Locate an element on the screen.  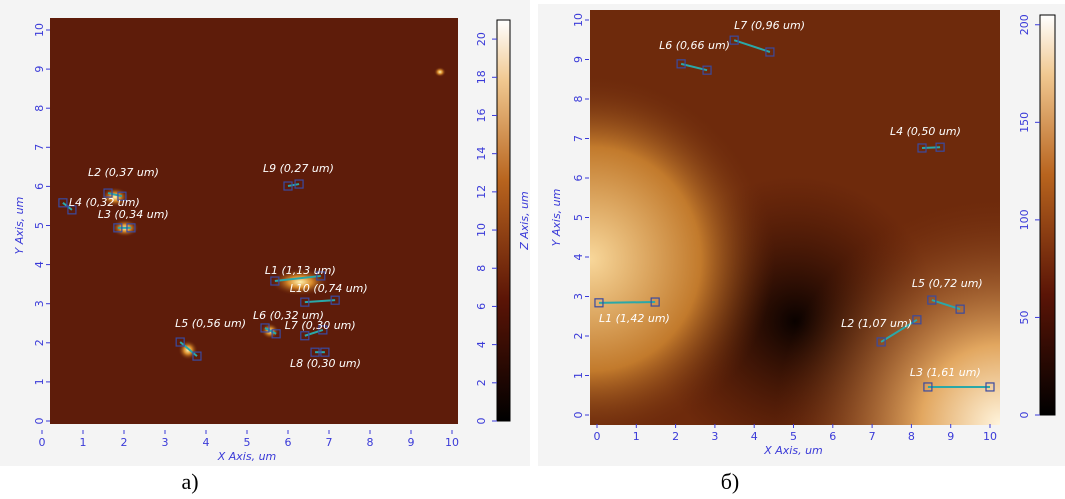
y-tick-label: 5 is located at coordinates (578, 217).